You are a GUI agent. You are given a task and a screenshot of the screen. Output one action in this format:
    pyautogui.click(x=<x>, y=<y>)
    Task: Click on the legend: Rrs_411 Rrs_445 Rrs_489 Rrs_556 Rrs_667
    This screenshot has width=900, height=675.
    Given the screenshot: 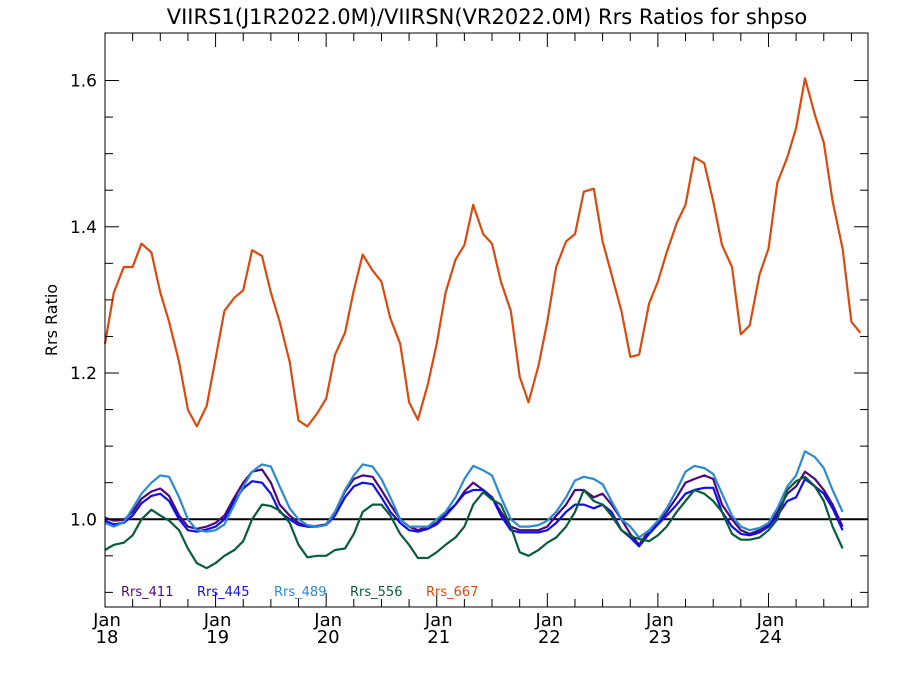 What is the action you would take?
    pyautogui.click(x=299, y=592)
    